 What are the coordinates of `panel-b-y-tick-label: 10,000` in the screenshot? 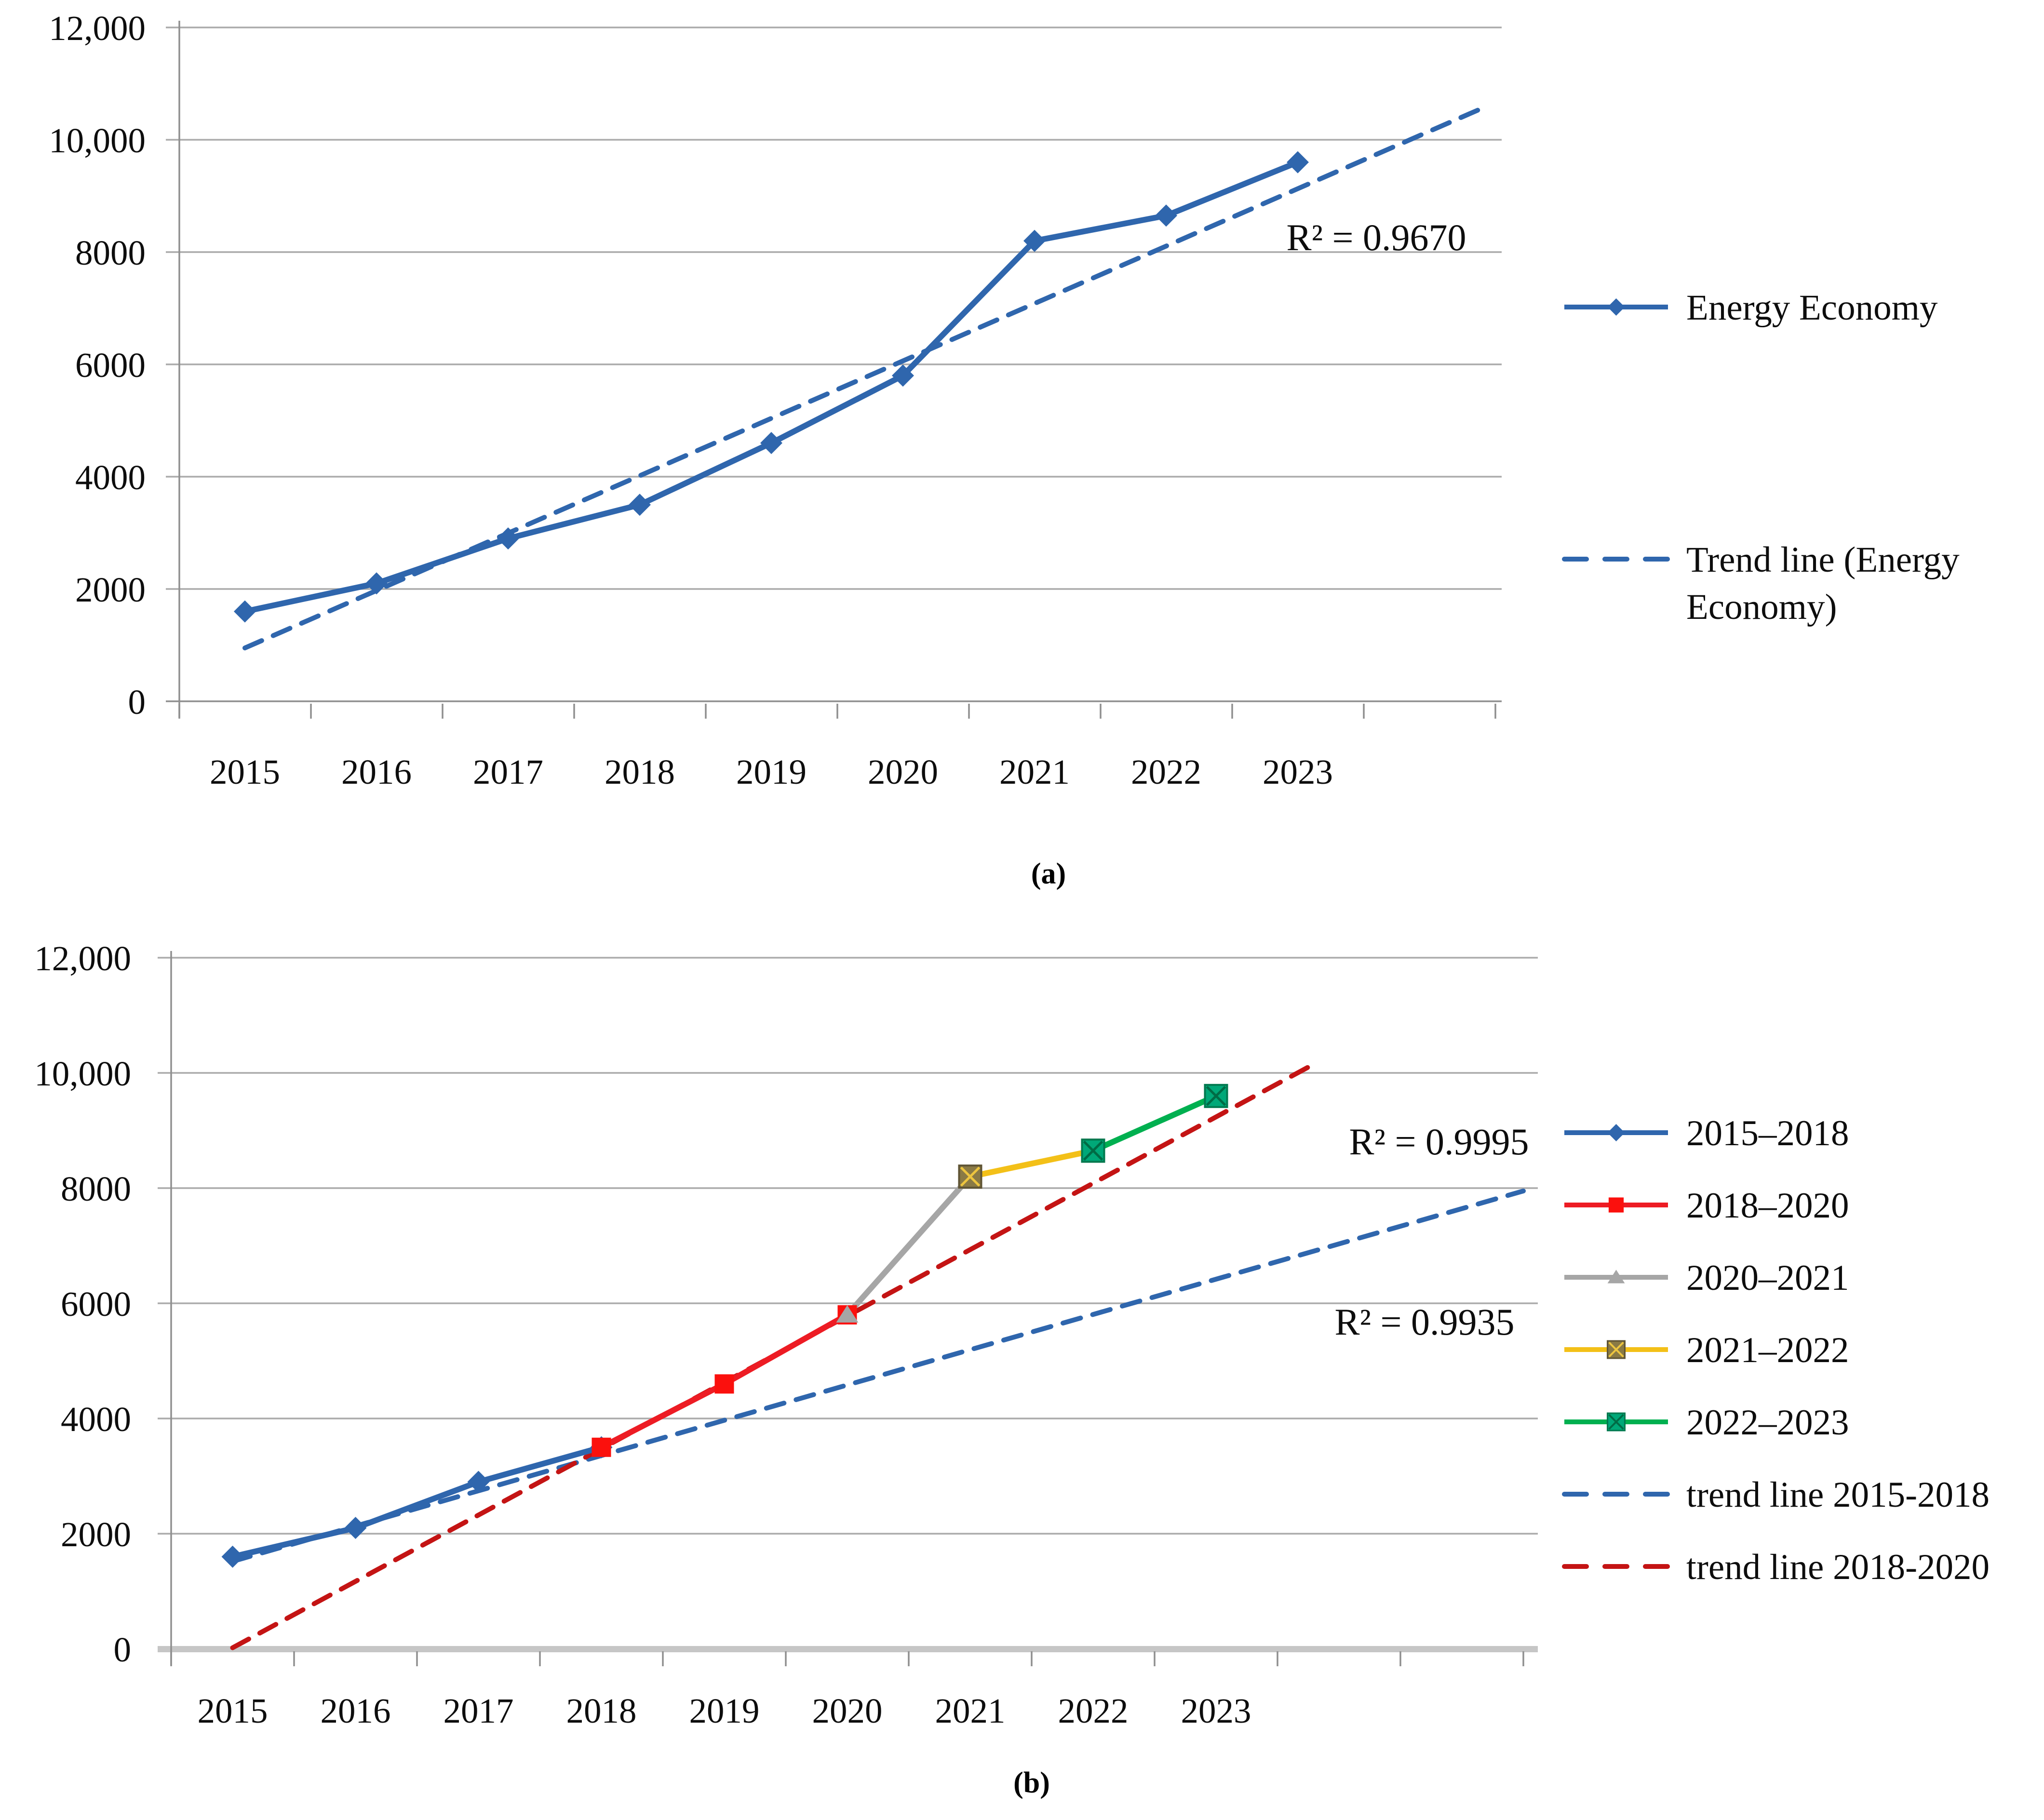 It's located at (82, 1073).